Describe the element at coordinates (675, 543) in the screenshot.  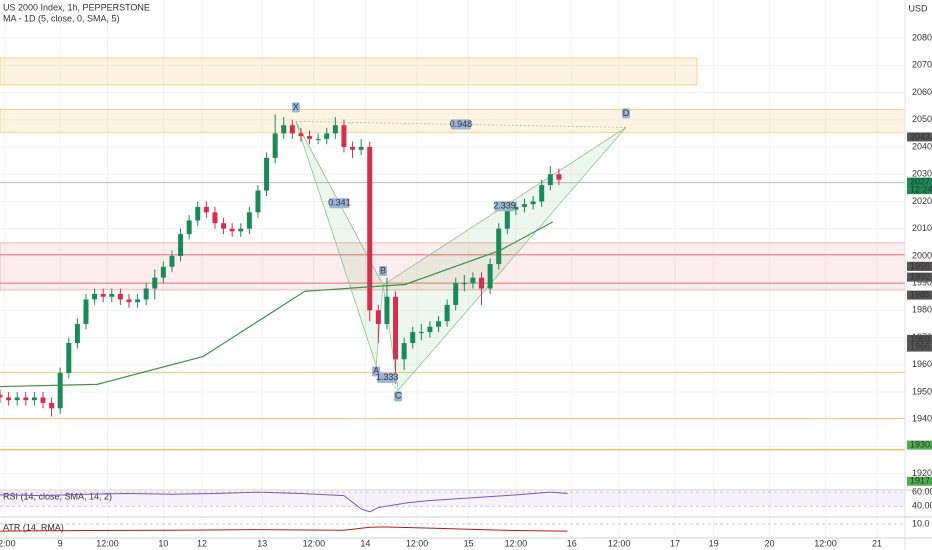
I see `x-tick-label: 17` at that location.